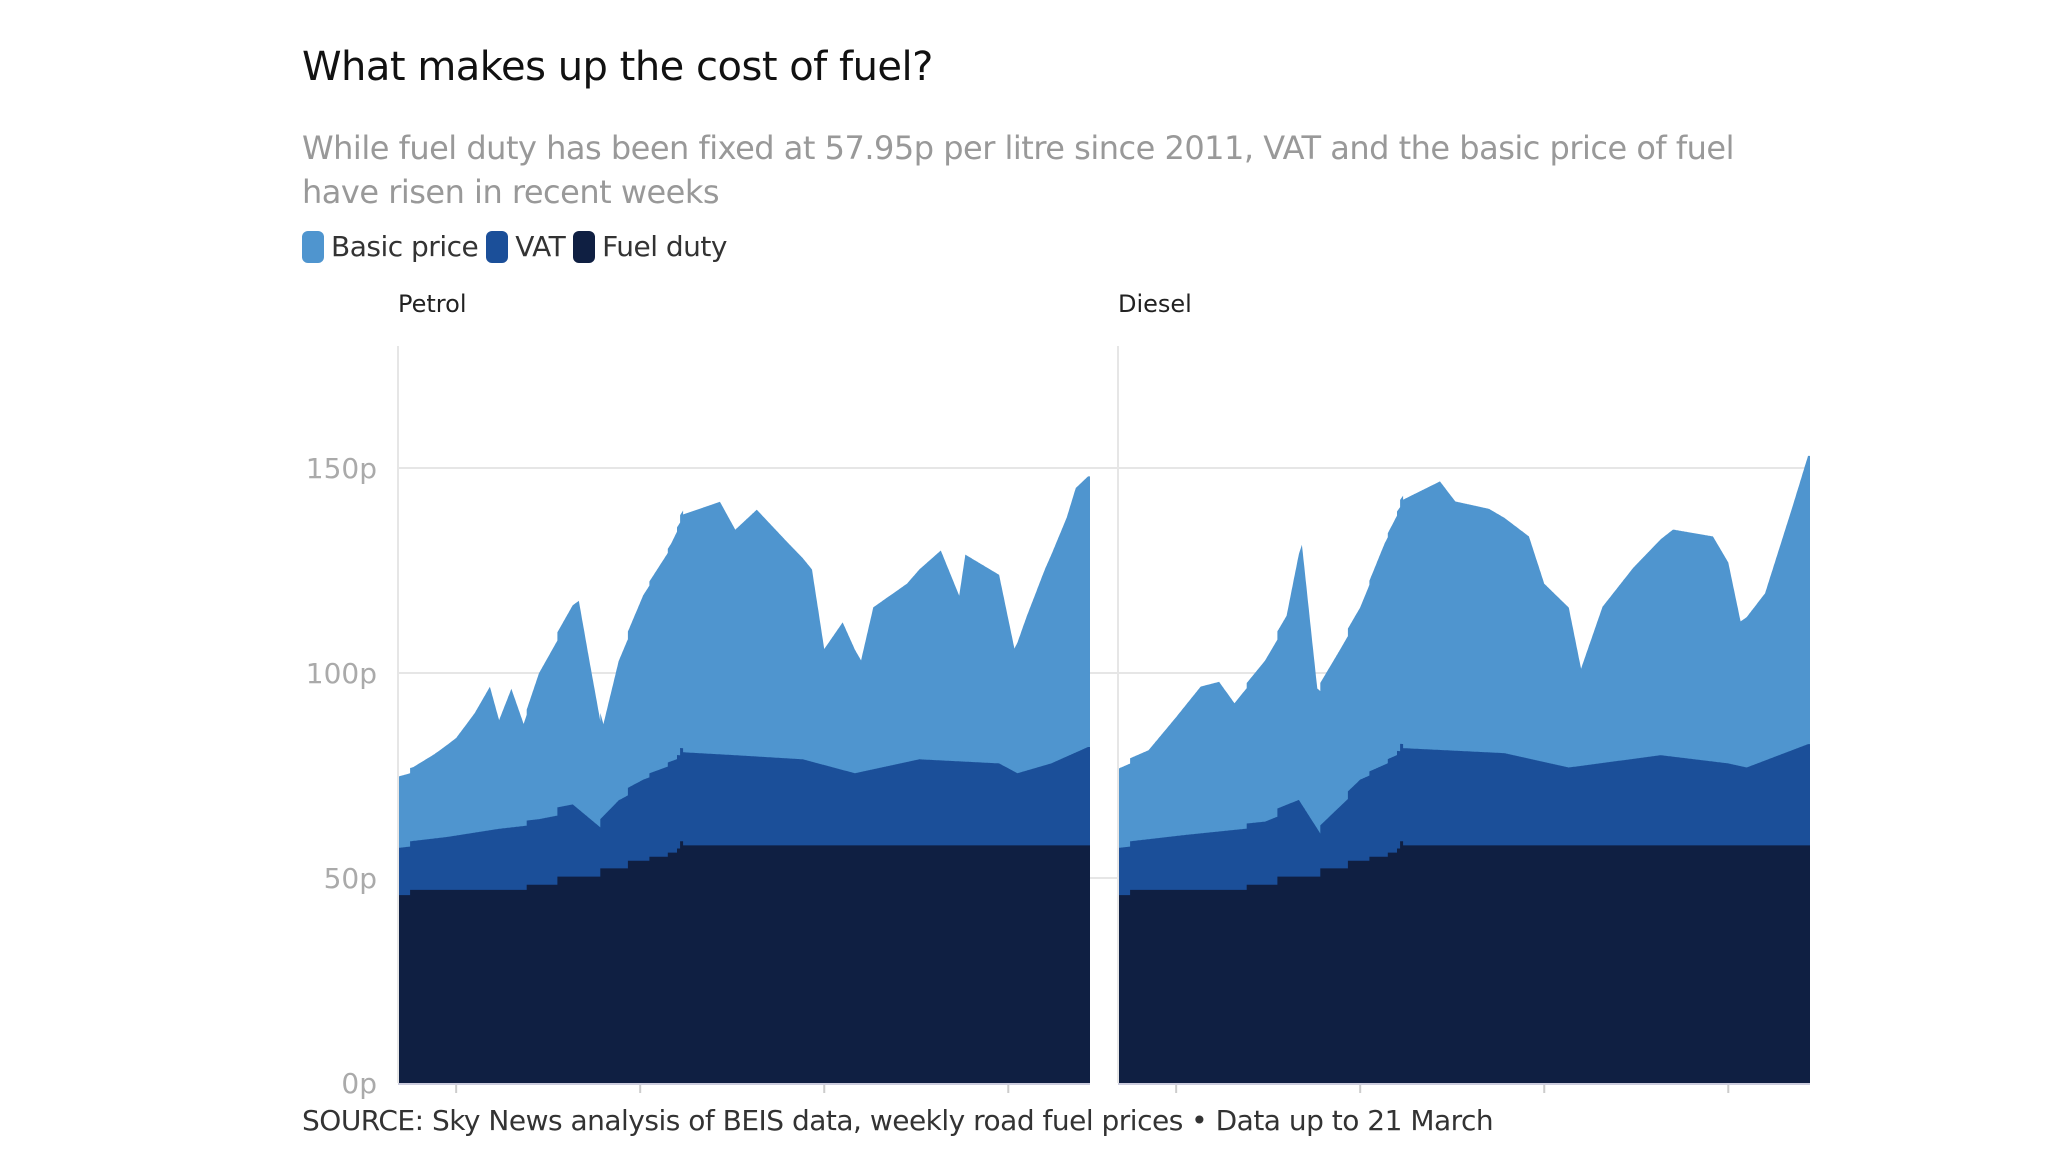 The height and width of the screenshot is (1152, 2048). Describe the element at coordinates (540, 246) in the screenshot. I see `legend-label: VAT` at that location.